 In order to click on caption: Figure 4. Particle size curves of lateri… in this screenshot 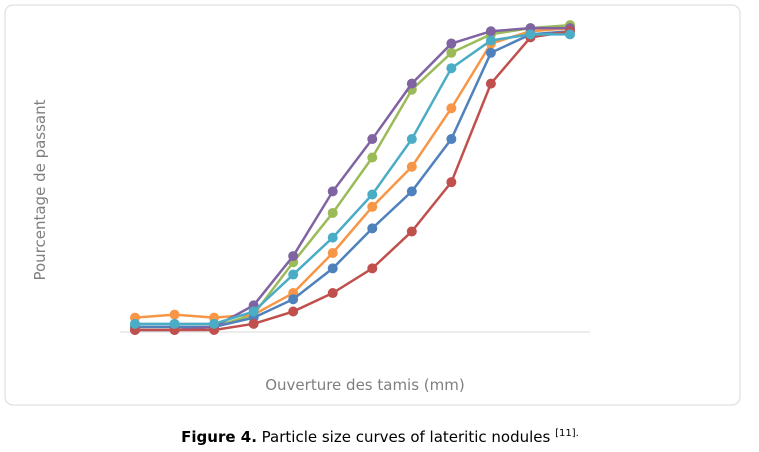, I will do `click(380, 437)`.